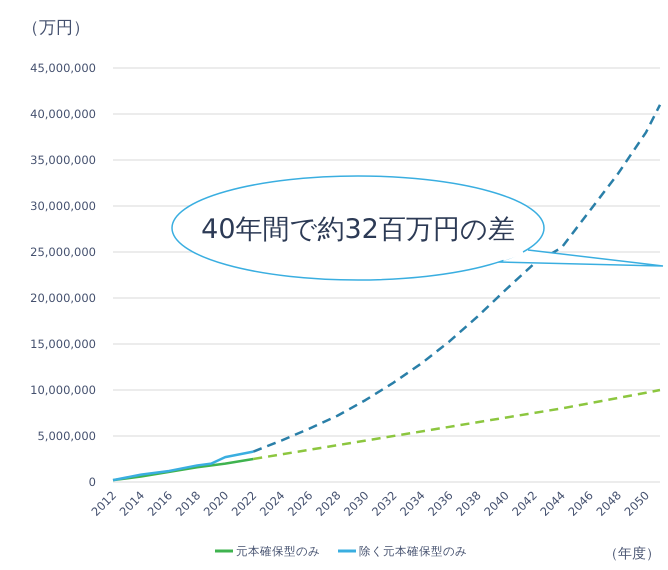 The height and width of the screenshot is (570, 668). Describe the element at coordinates (63, 390) in the screenshot. I see `y-tick-label: 10,000,000` at that location.